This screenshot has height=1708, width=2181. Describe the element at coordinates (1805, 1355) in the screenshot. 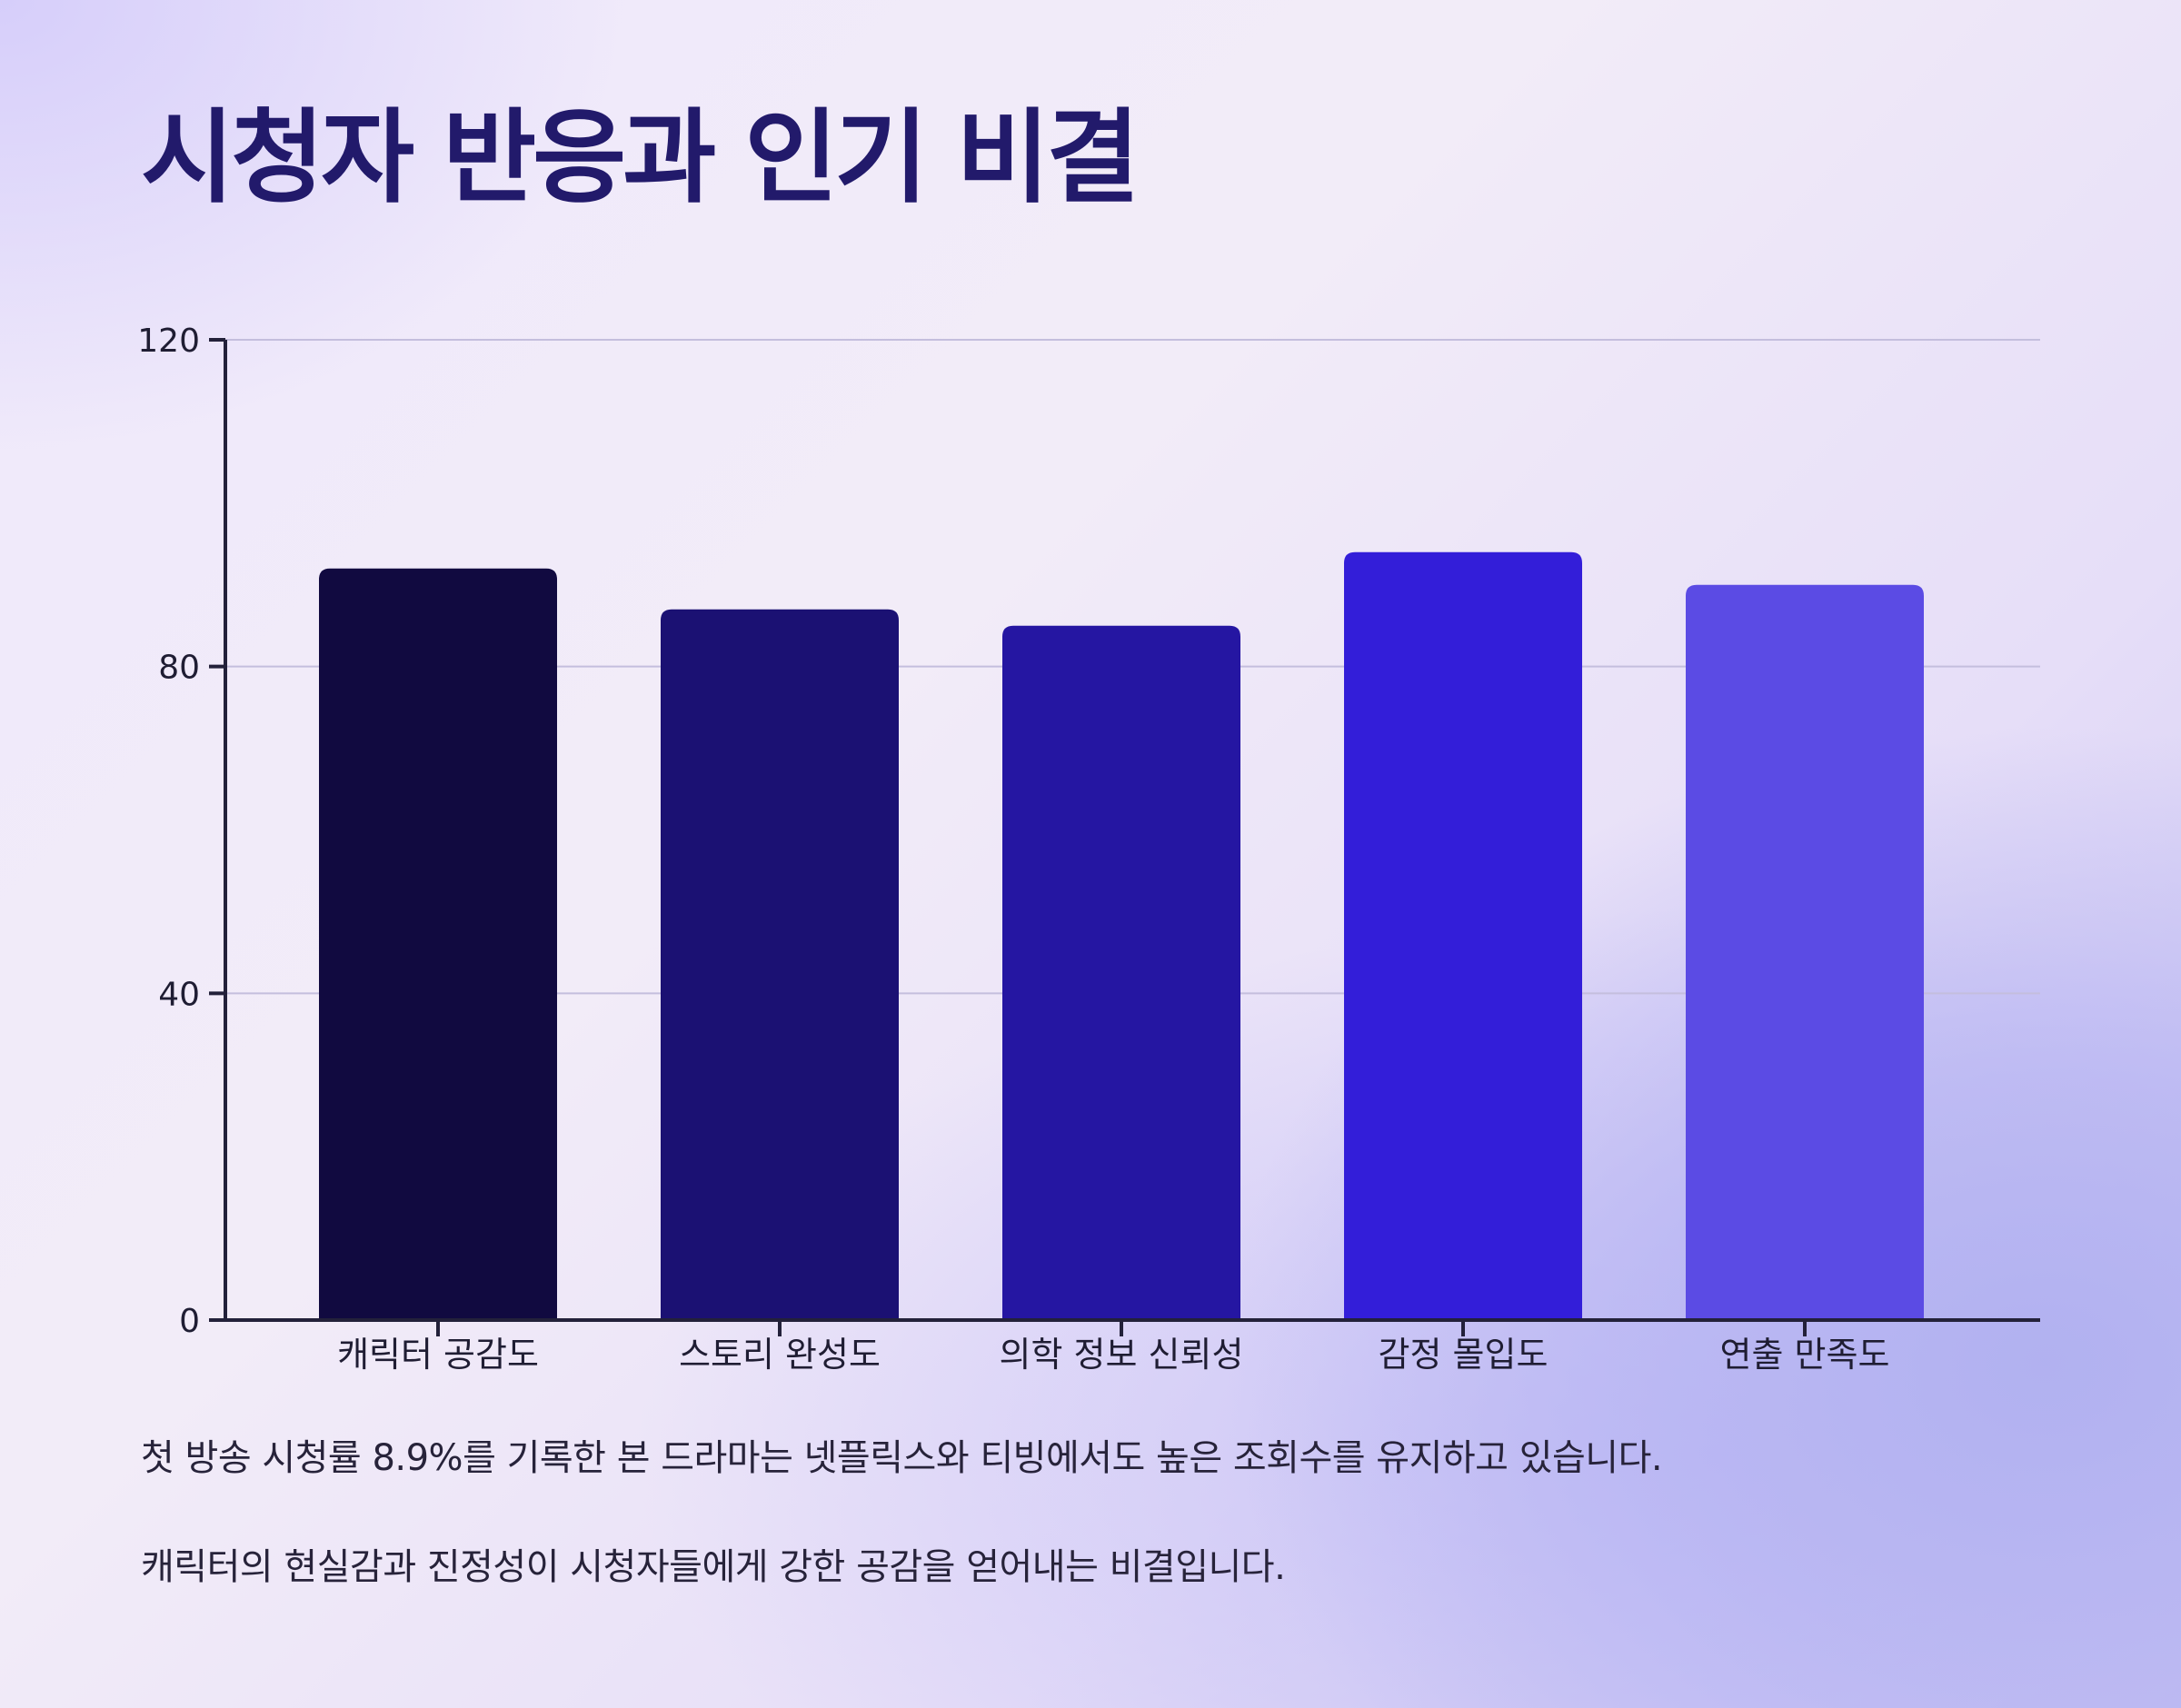

I see `x-tick-label: 연출 만족도` at that location.